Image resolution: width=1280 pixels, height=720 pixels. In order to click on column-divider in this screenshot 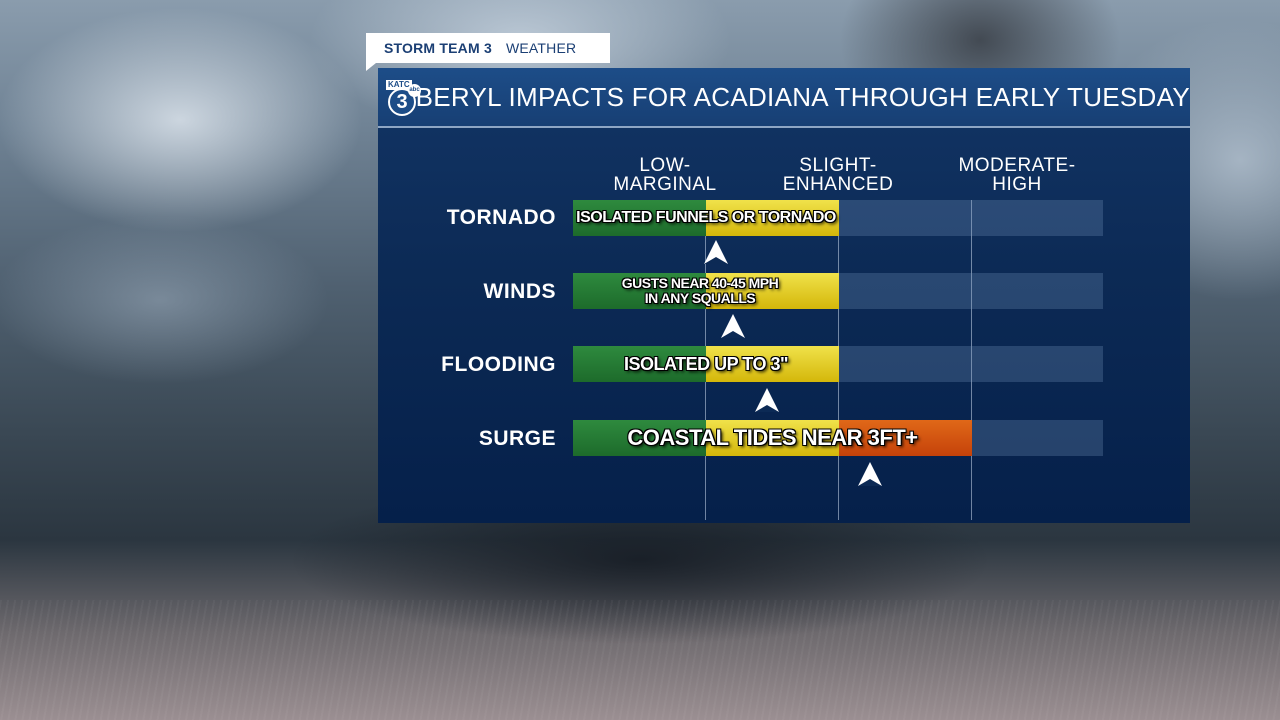, I will do `click(971, 360)`.